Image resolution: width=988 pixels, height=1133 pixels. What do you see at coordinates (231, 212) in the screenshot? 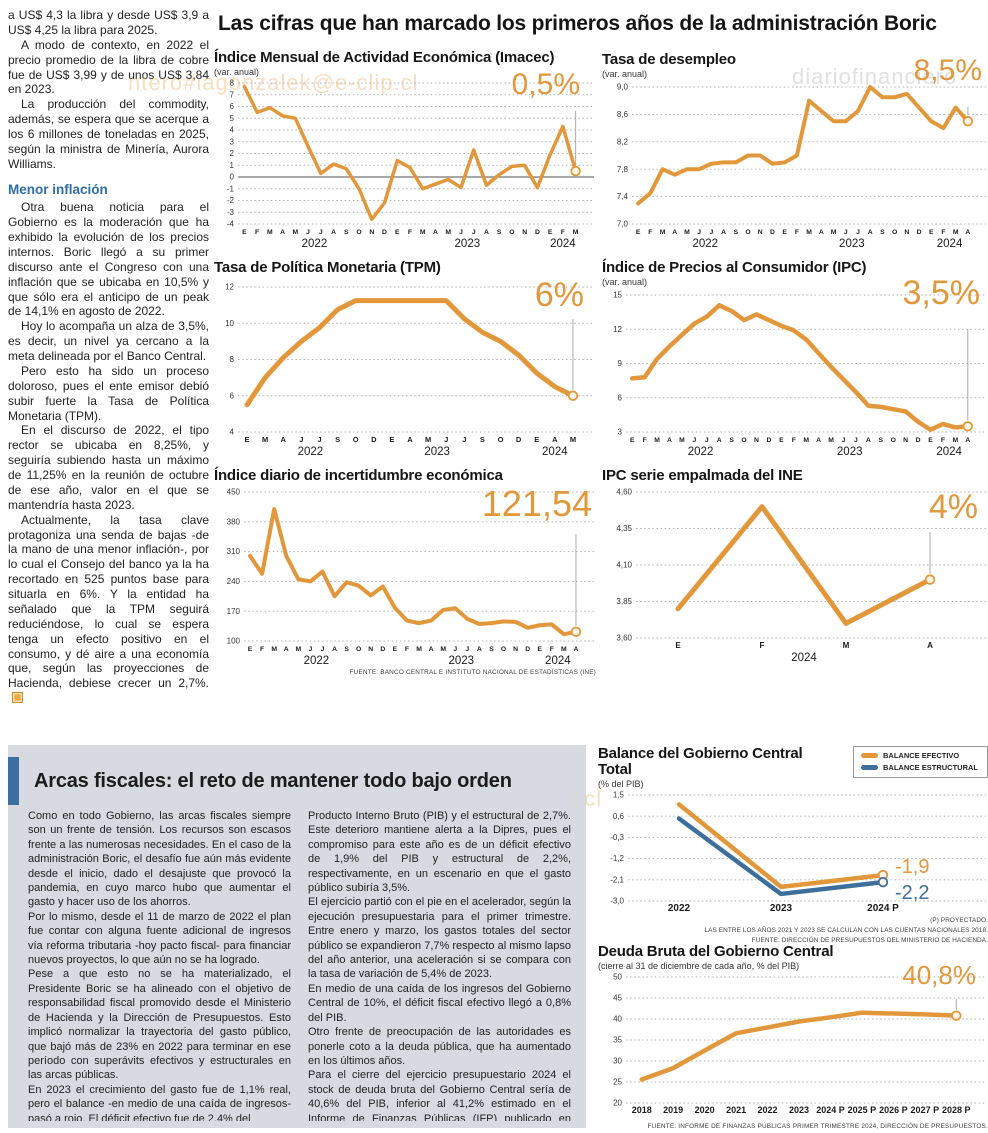
I see `svg-text: -3` at bounding box center [231, 212].